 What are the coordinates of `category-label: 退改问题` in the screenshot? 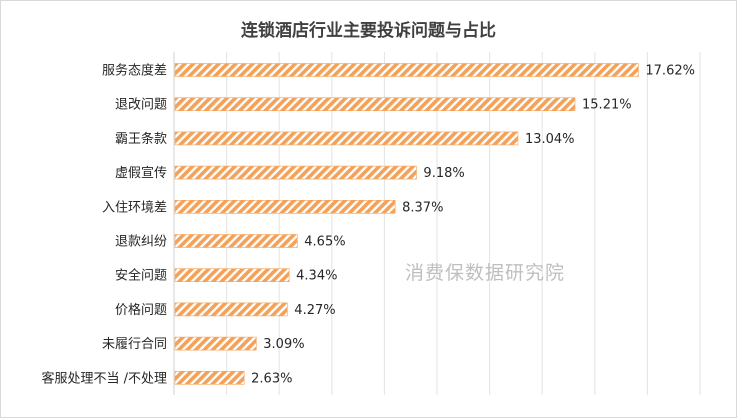 It's located at (141, 105).